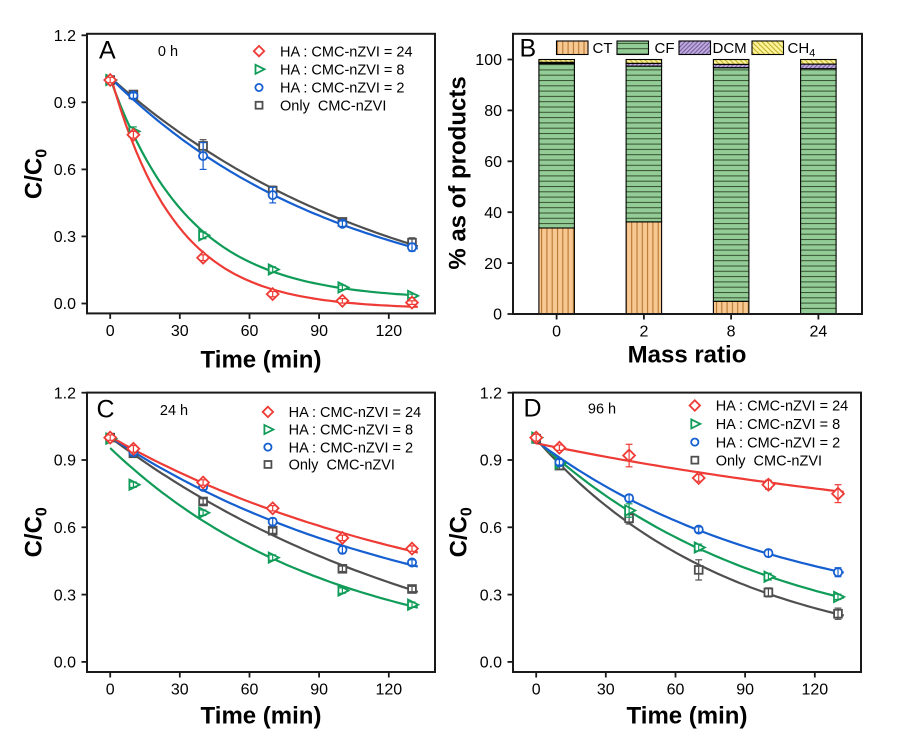  What do you see at coordinates (731, 332) in the screenshot?
I see `svg-text: 8` at bounding box center [731, 332].